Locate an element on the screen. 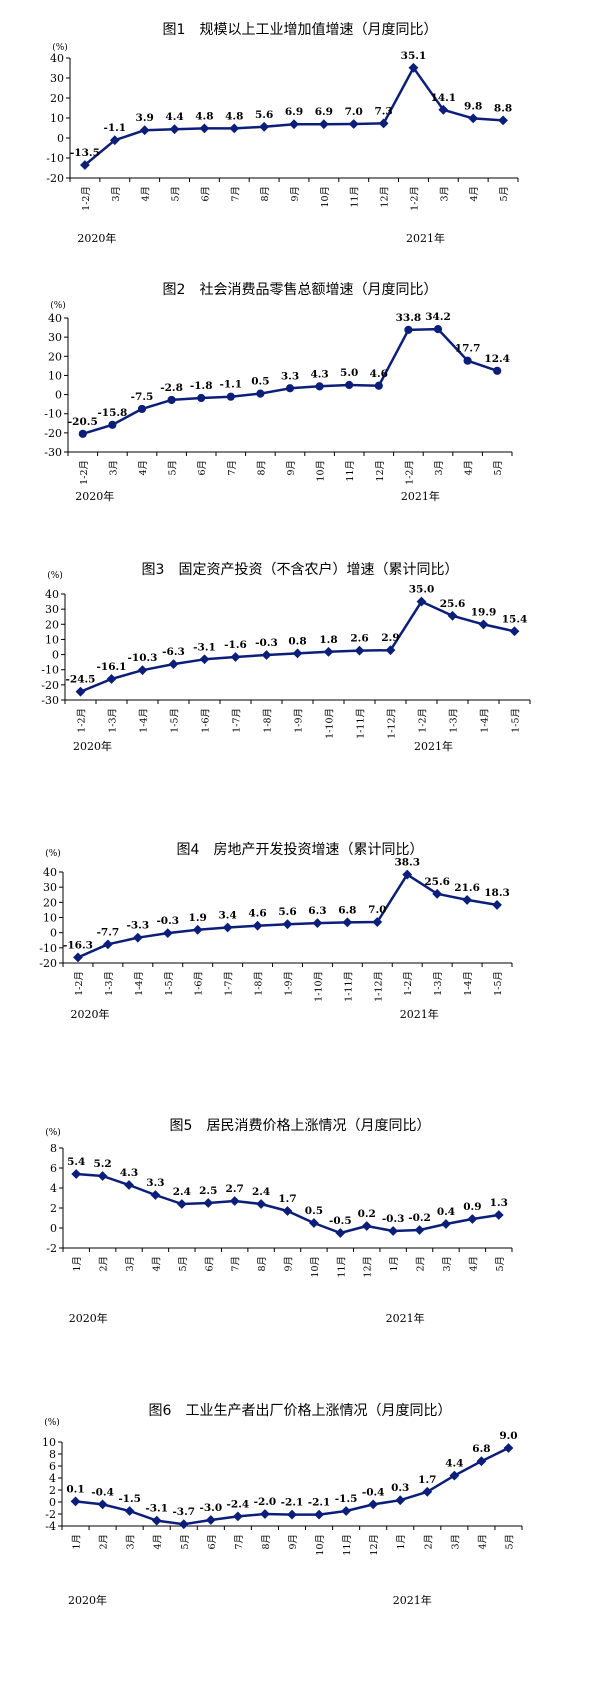  y-tick-label: -20 is located at coordinates (55, 178).